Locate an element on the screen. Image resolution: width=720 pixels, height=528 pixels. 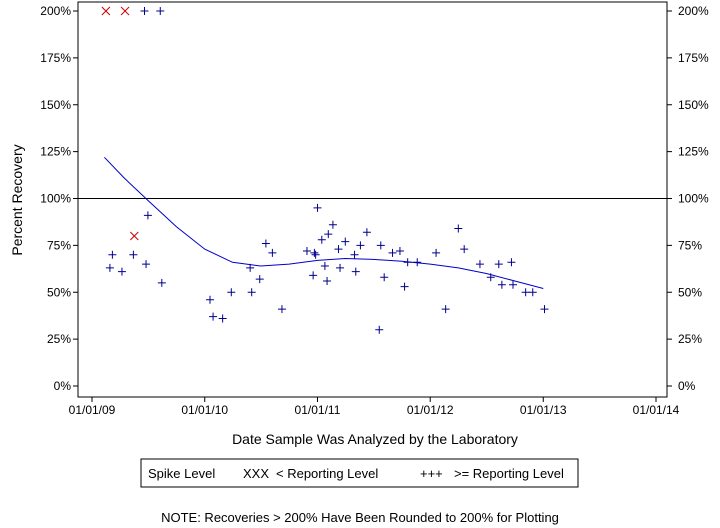
y-tick-label-left: 200% is located at coordinates (55, 11).